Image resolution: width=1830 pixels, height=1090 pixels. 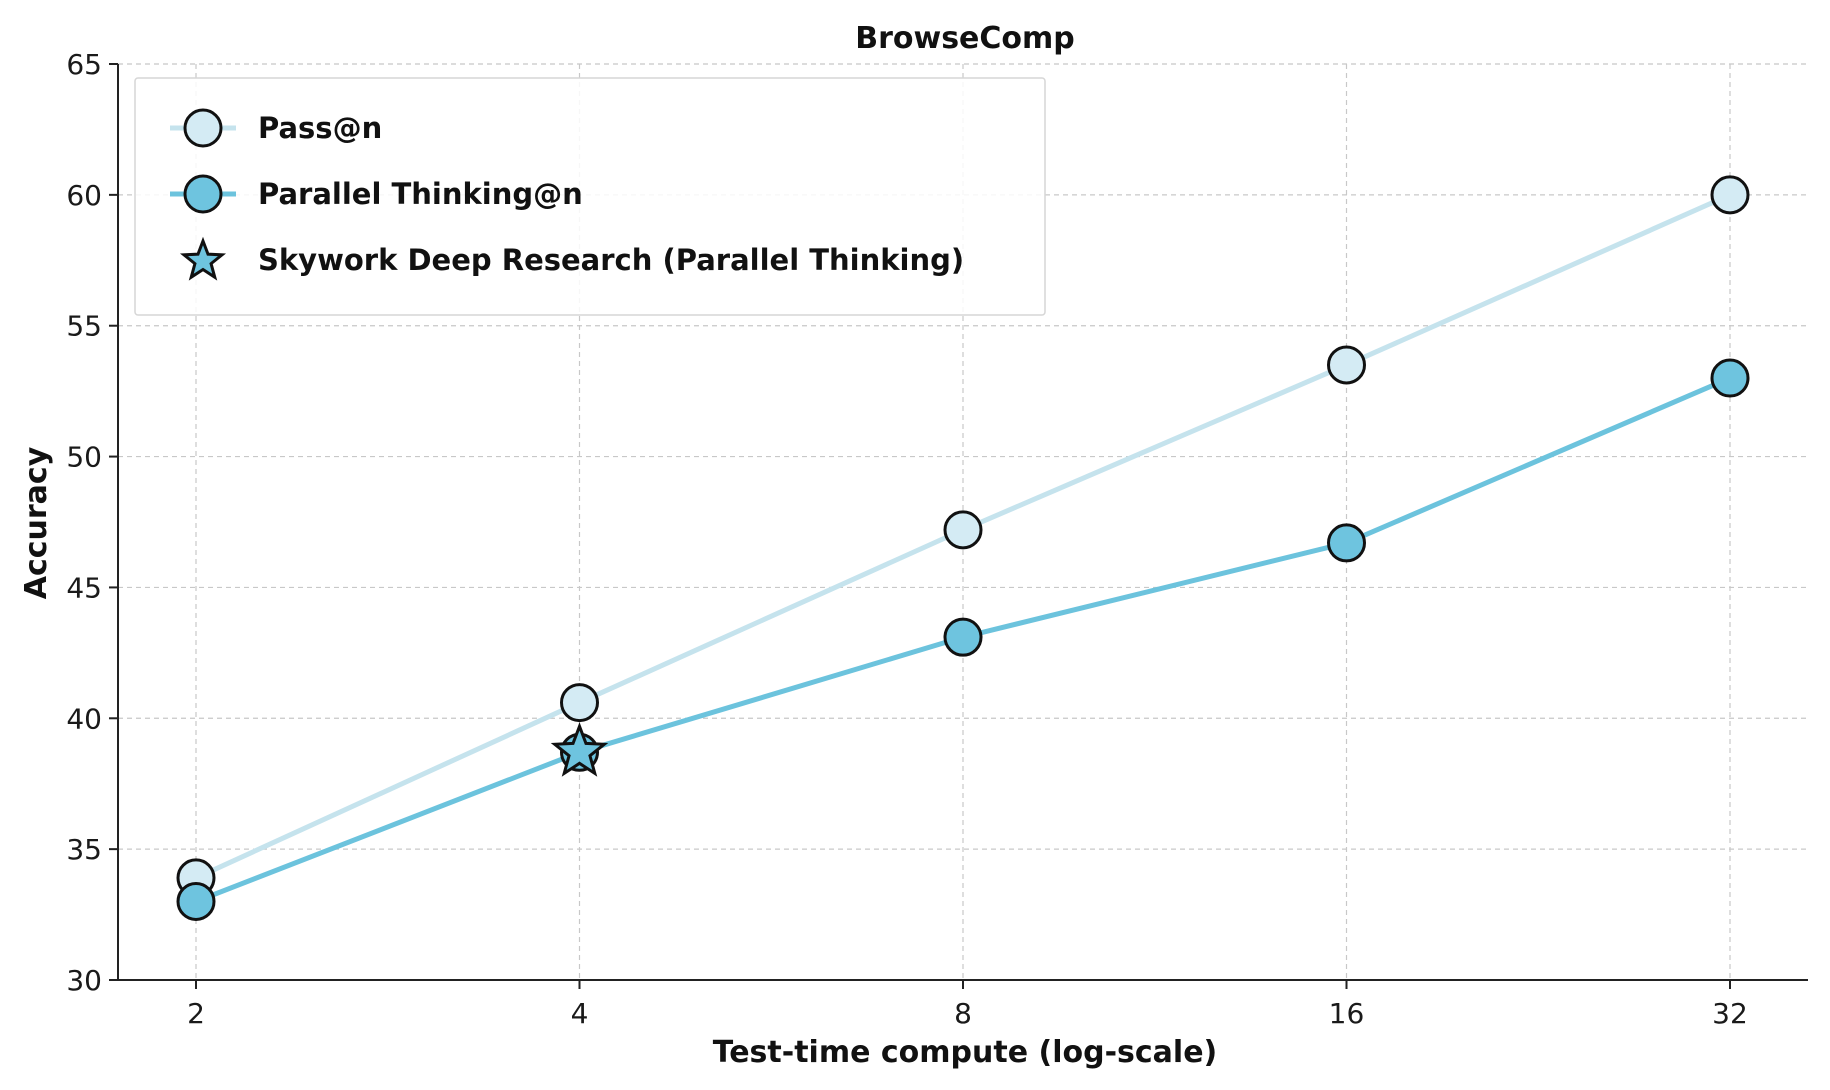 What do you see at coordinates (420, 194) in the screenshot?
I see `legend-label: Parallel Thinking@n` at bounding box center [420, 194].